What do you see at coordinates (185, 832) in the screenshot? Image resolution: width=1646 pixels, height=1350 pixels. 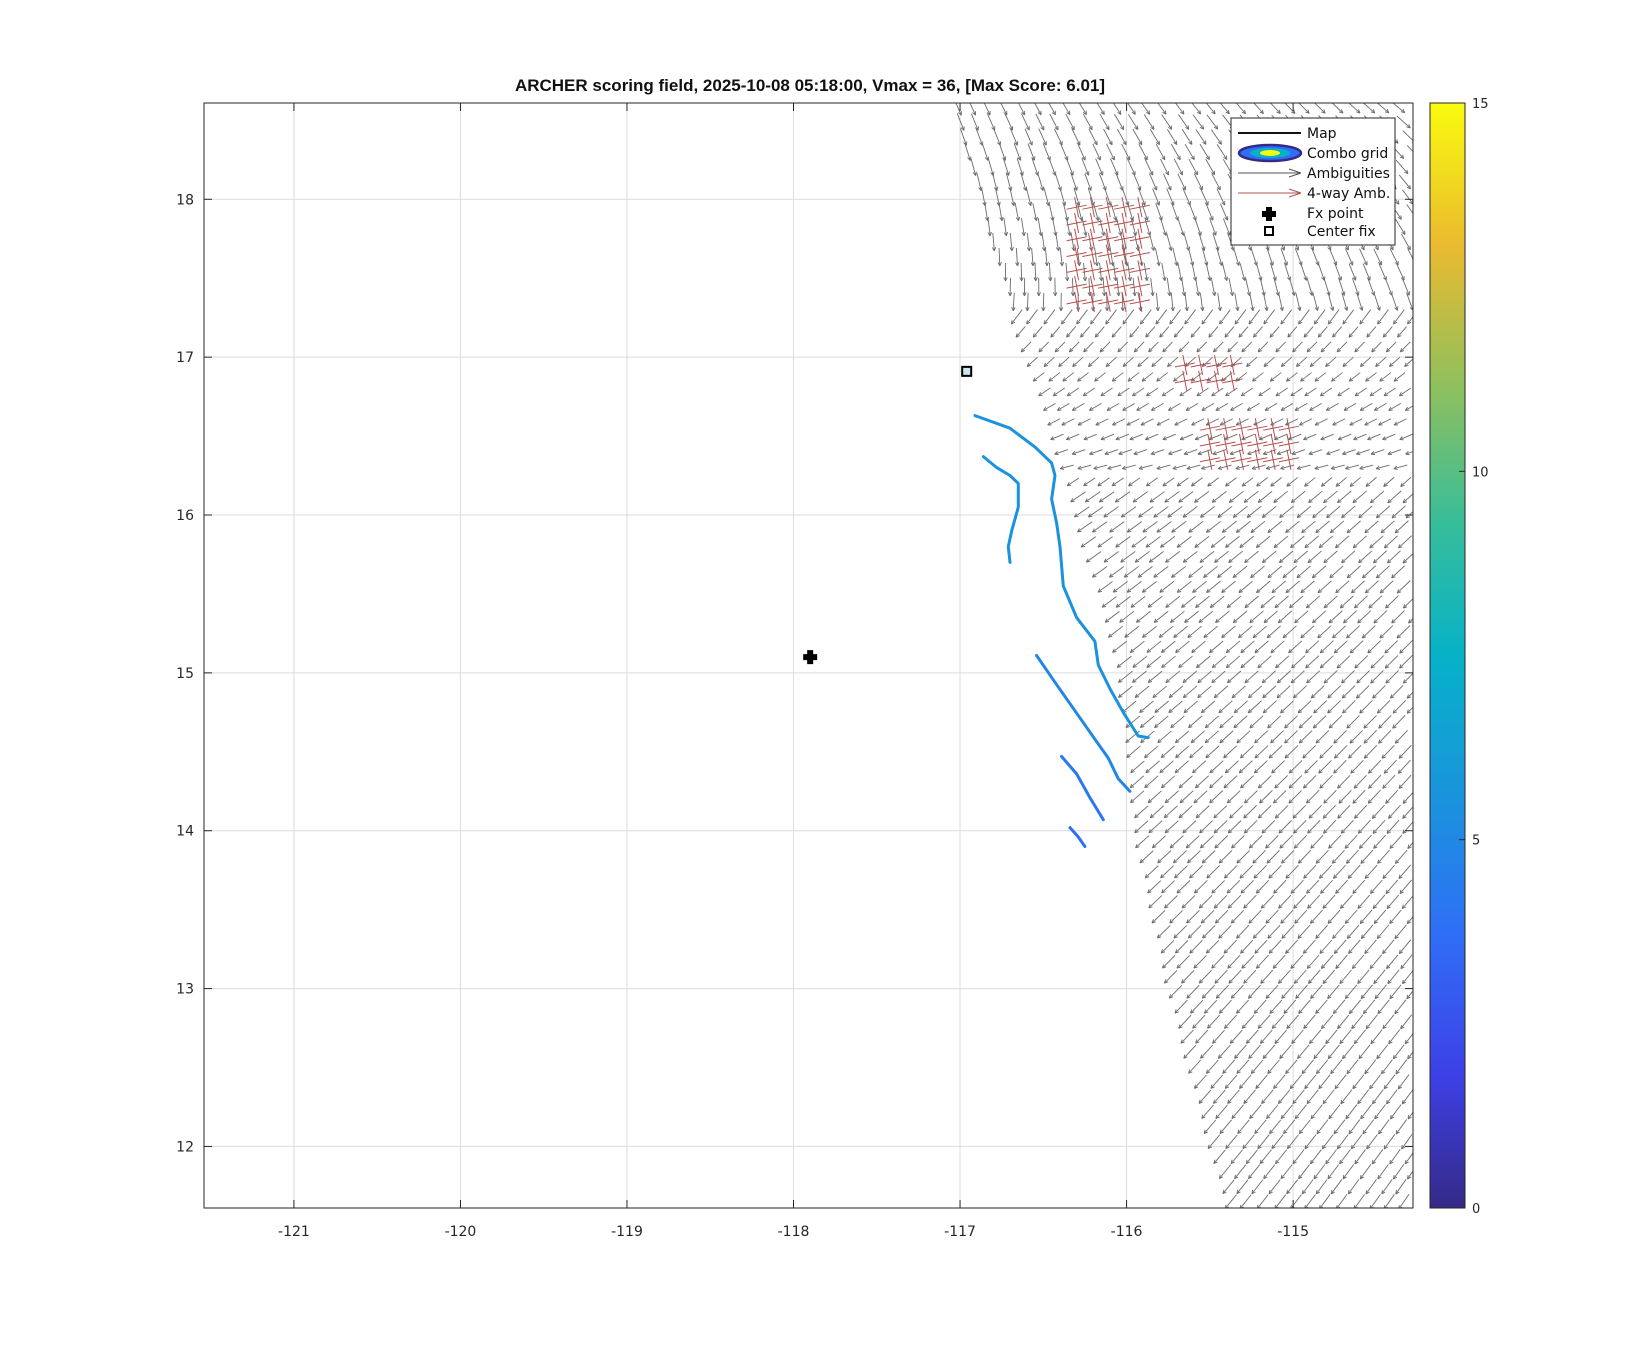 I see `y-tick-label: 14` at bounding box center [185, 832].